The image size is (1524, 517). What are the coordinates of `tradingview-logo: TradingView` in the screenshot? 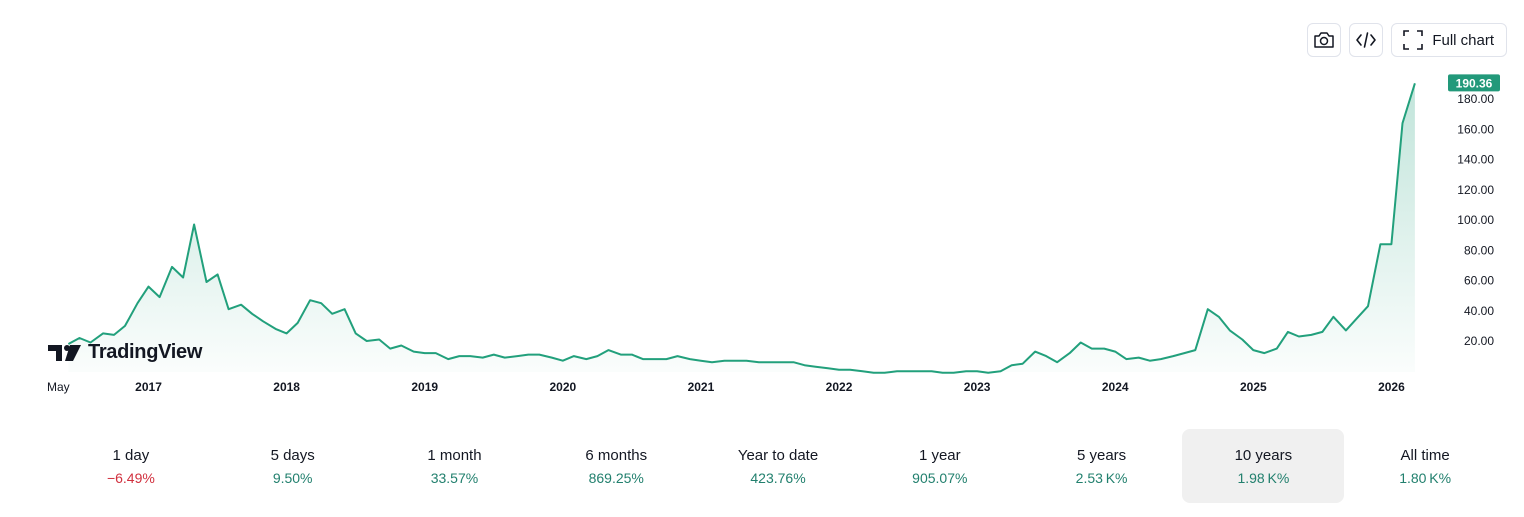 It's located at (125, 352).